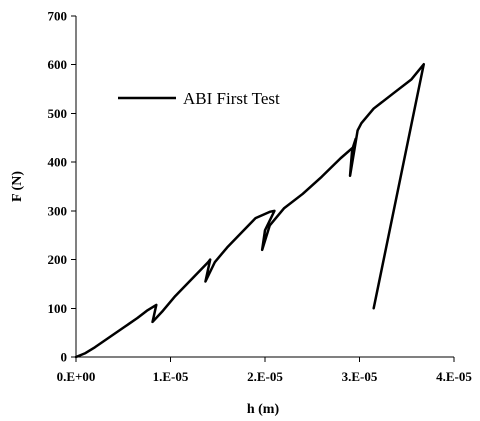  Describe the element at coordinates (58, 259) in the screenshot. I see `y-tick-label: 200` at that location.